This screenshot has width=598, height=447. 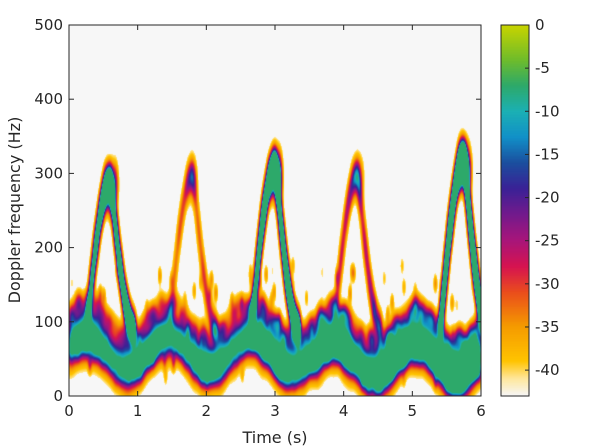 I want to click on y-tick-label-5: 500, so click(x=48, y=25).